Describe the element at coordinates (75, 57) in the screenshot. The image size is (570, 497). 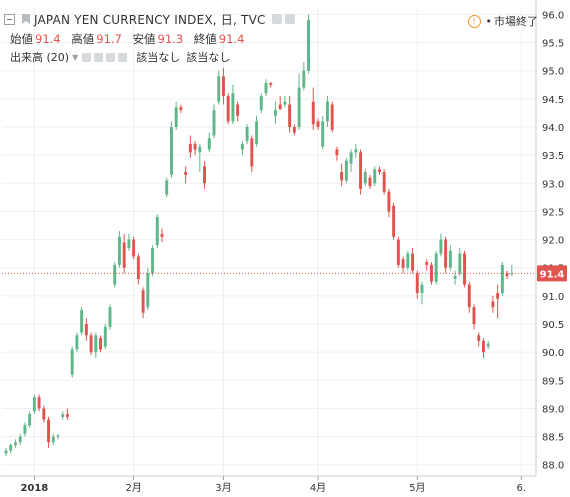
I see `chevron-down-icon: ▼` at that location.